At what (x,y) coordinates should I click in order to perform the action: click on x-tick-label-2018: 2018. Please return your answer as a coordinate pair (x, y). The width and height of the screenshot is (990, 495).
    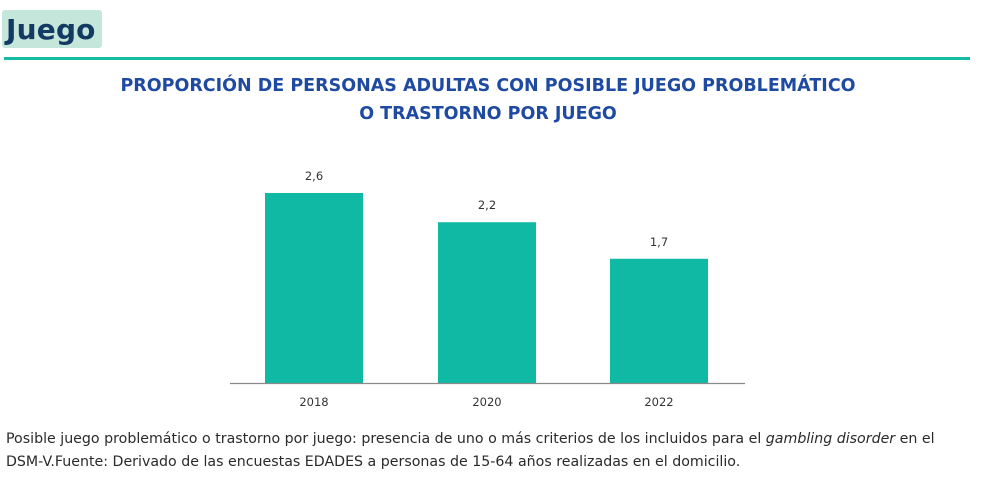
    Looking at the image, I should click on (313, 402).